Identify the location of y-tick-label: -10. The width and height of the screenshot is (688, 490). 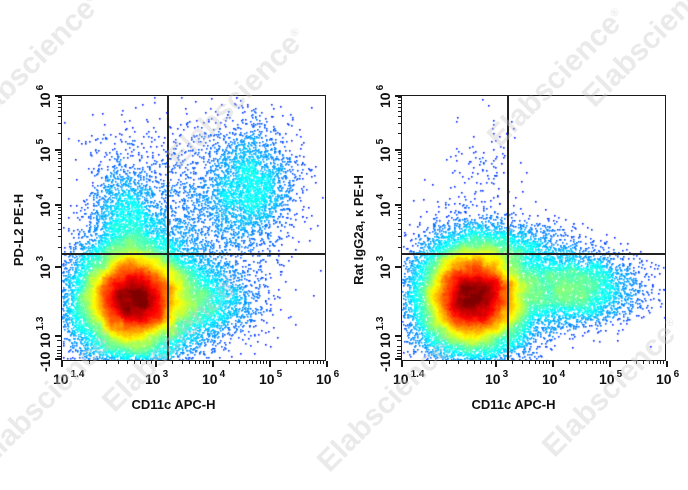
(385, 361).